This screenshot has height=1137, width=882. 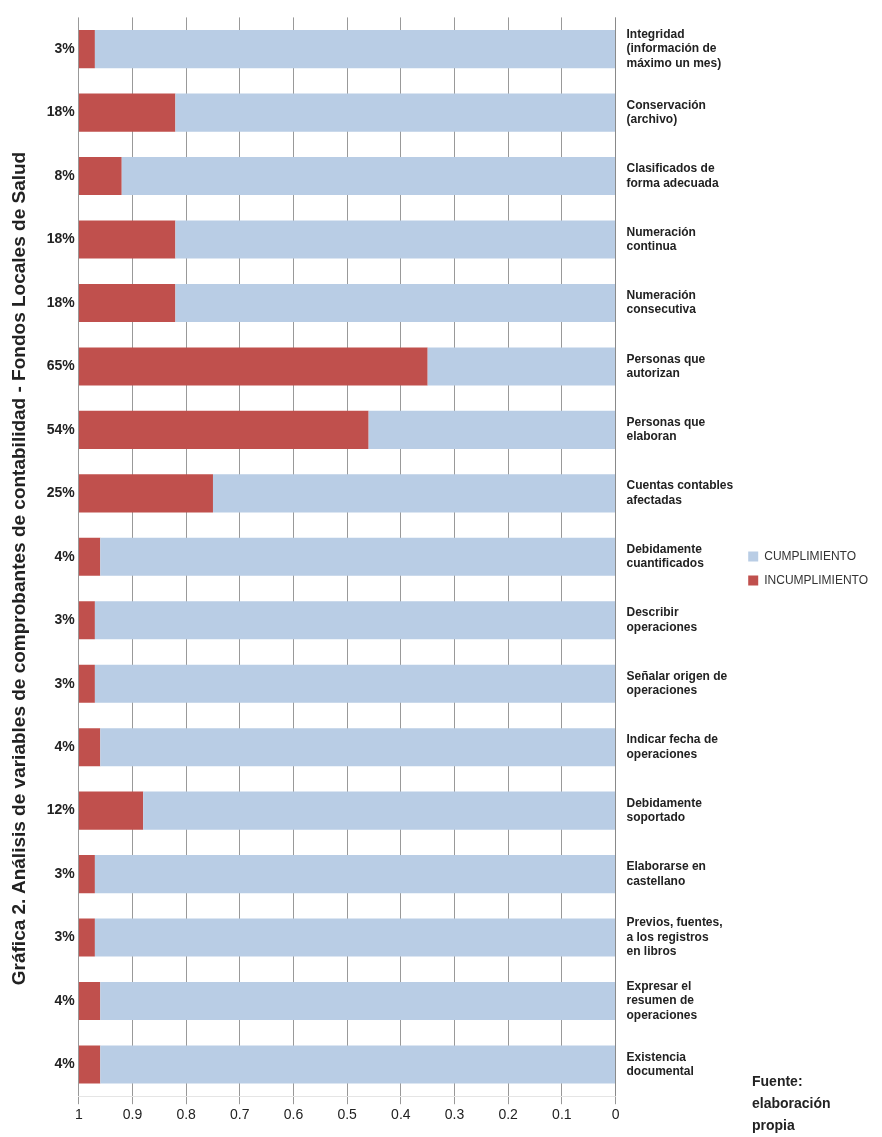 What do you see at coordinates (65, 174) in the screenshot?
I see `data-label: 8%` at bounding box center [65, 174].